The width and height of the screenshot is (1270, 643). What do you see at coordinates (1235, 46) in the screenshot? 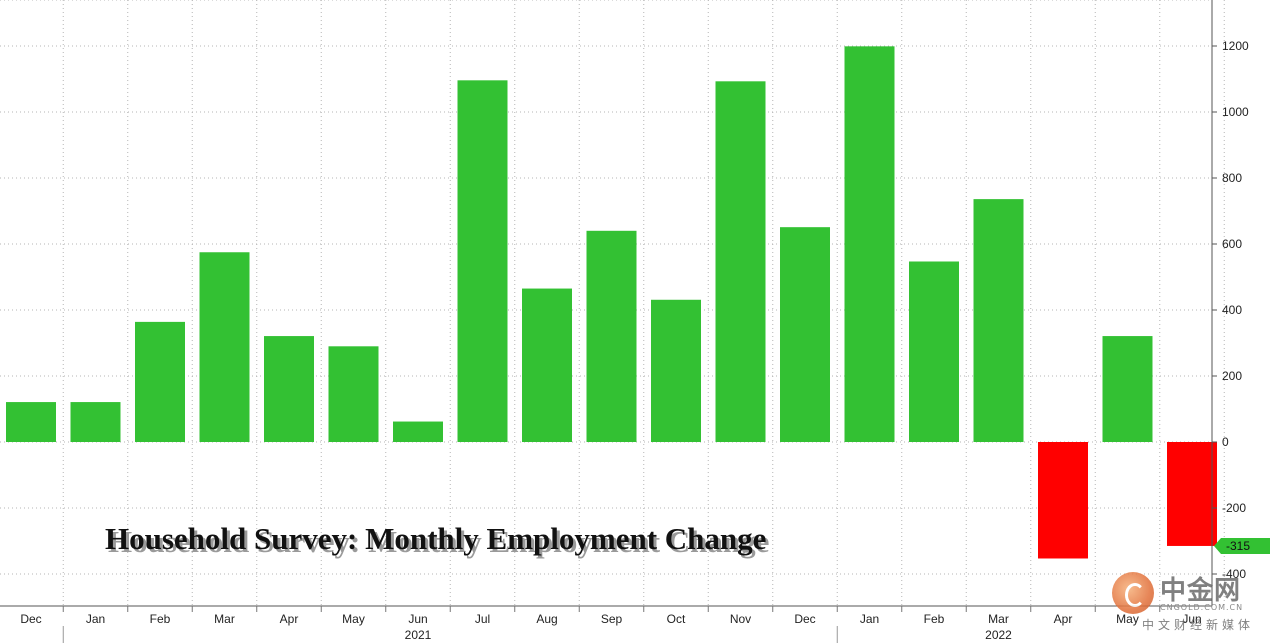
I see `y-tick-label: 1200` at bounding box center [1235, 46].